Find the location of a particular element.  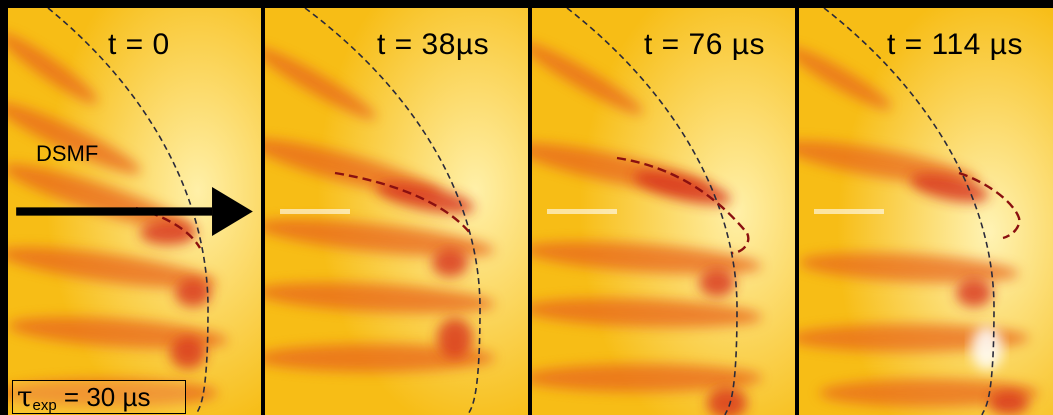

exposure-label: τexp = 30 µs is located at coordinates (99, 397).